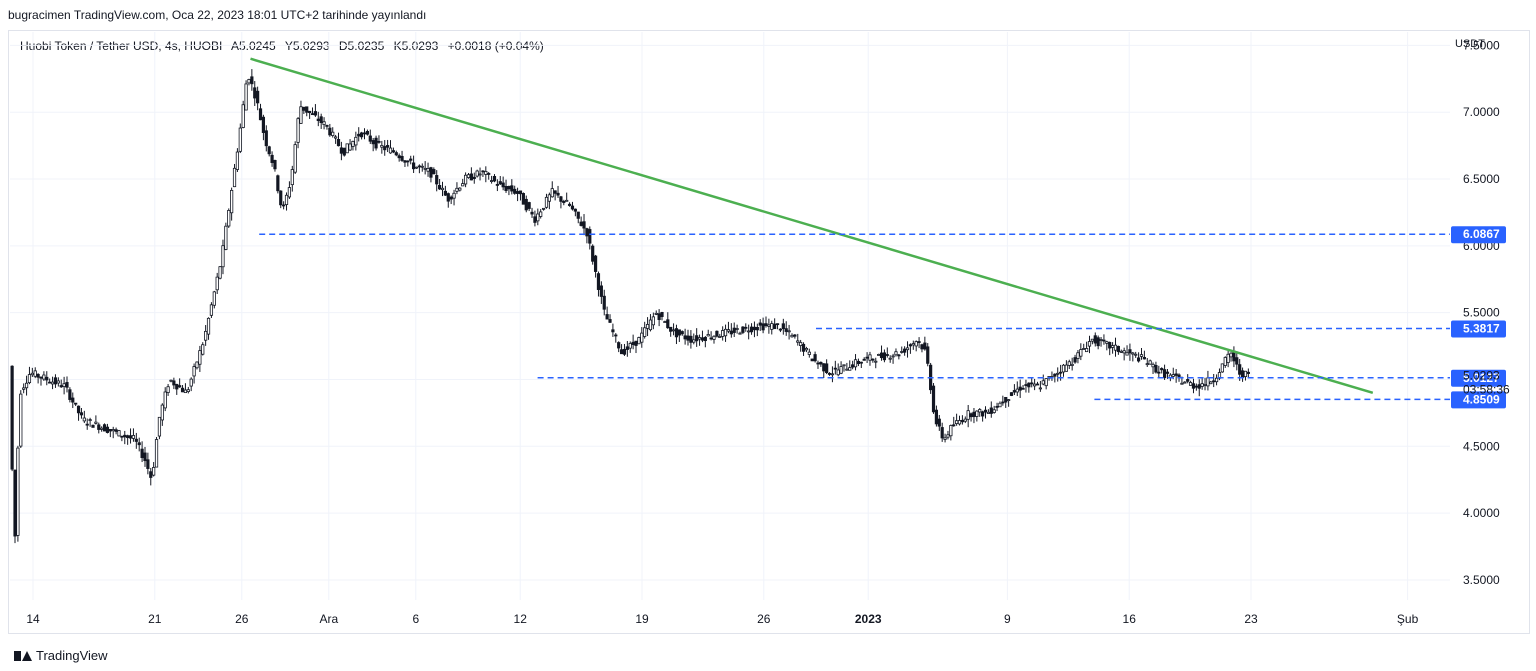 This screenshot has height=671, width=1536. I want to click on x-tick-label: Şub, so click(1408, 619).